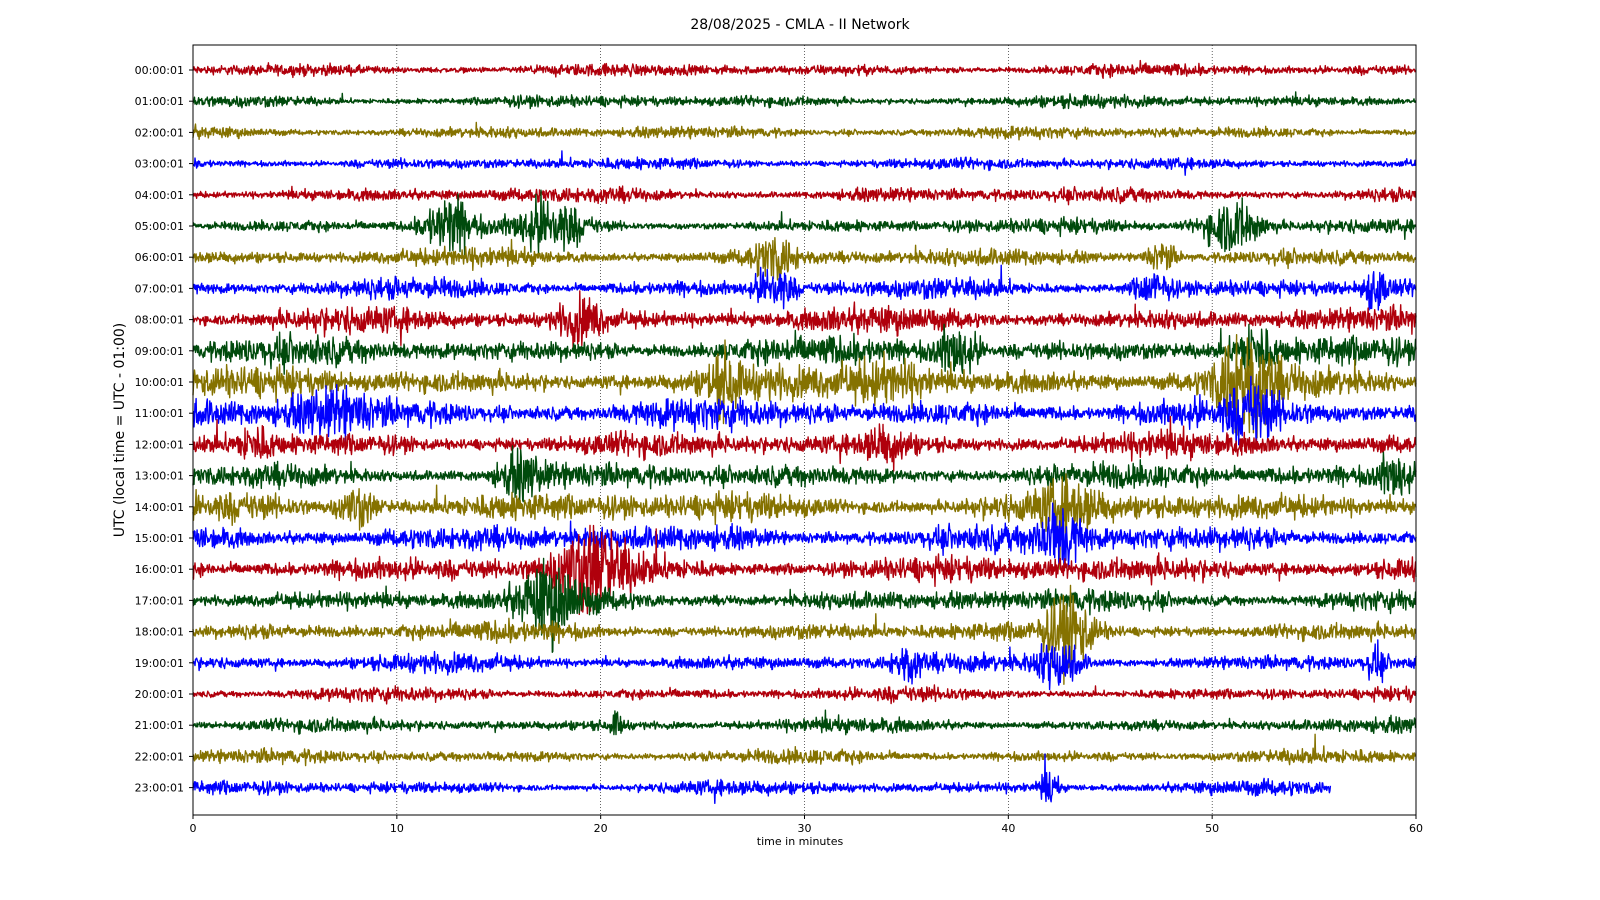 Image resolution: width=1600 pixels, height=900 pixels. Describe the element at coordinates (804, 443) in the screenshot. I see `trace-row-12:00:01` at that location.